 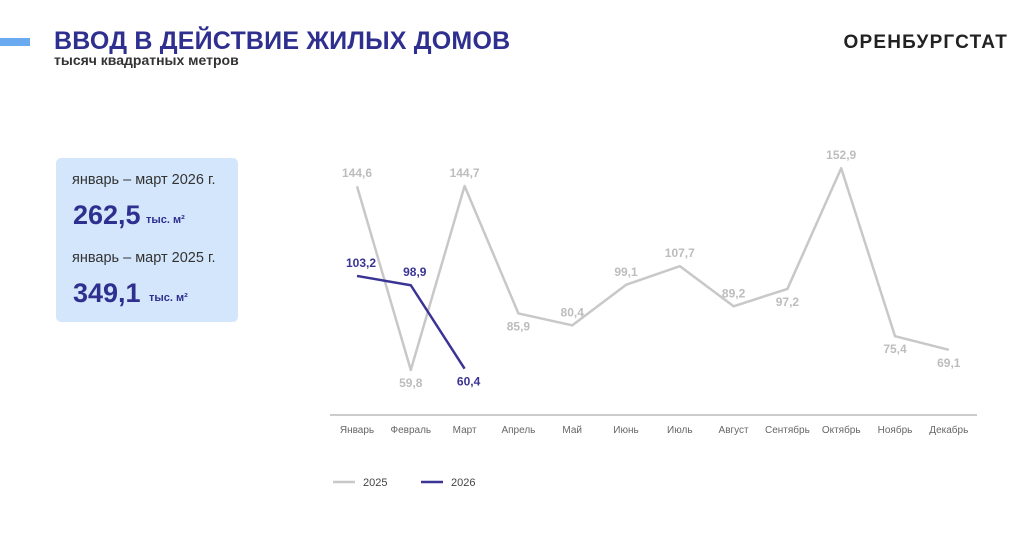 I want to click on x-tick-label: Ноябрь, so click(x=895, y=430).